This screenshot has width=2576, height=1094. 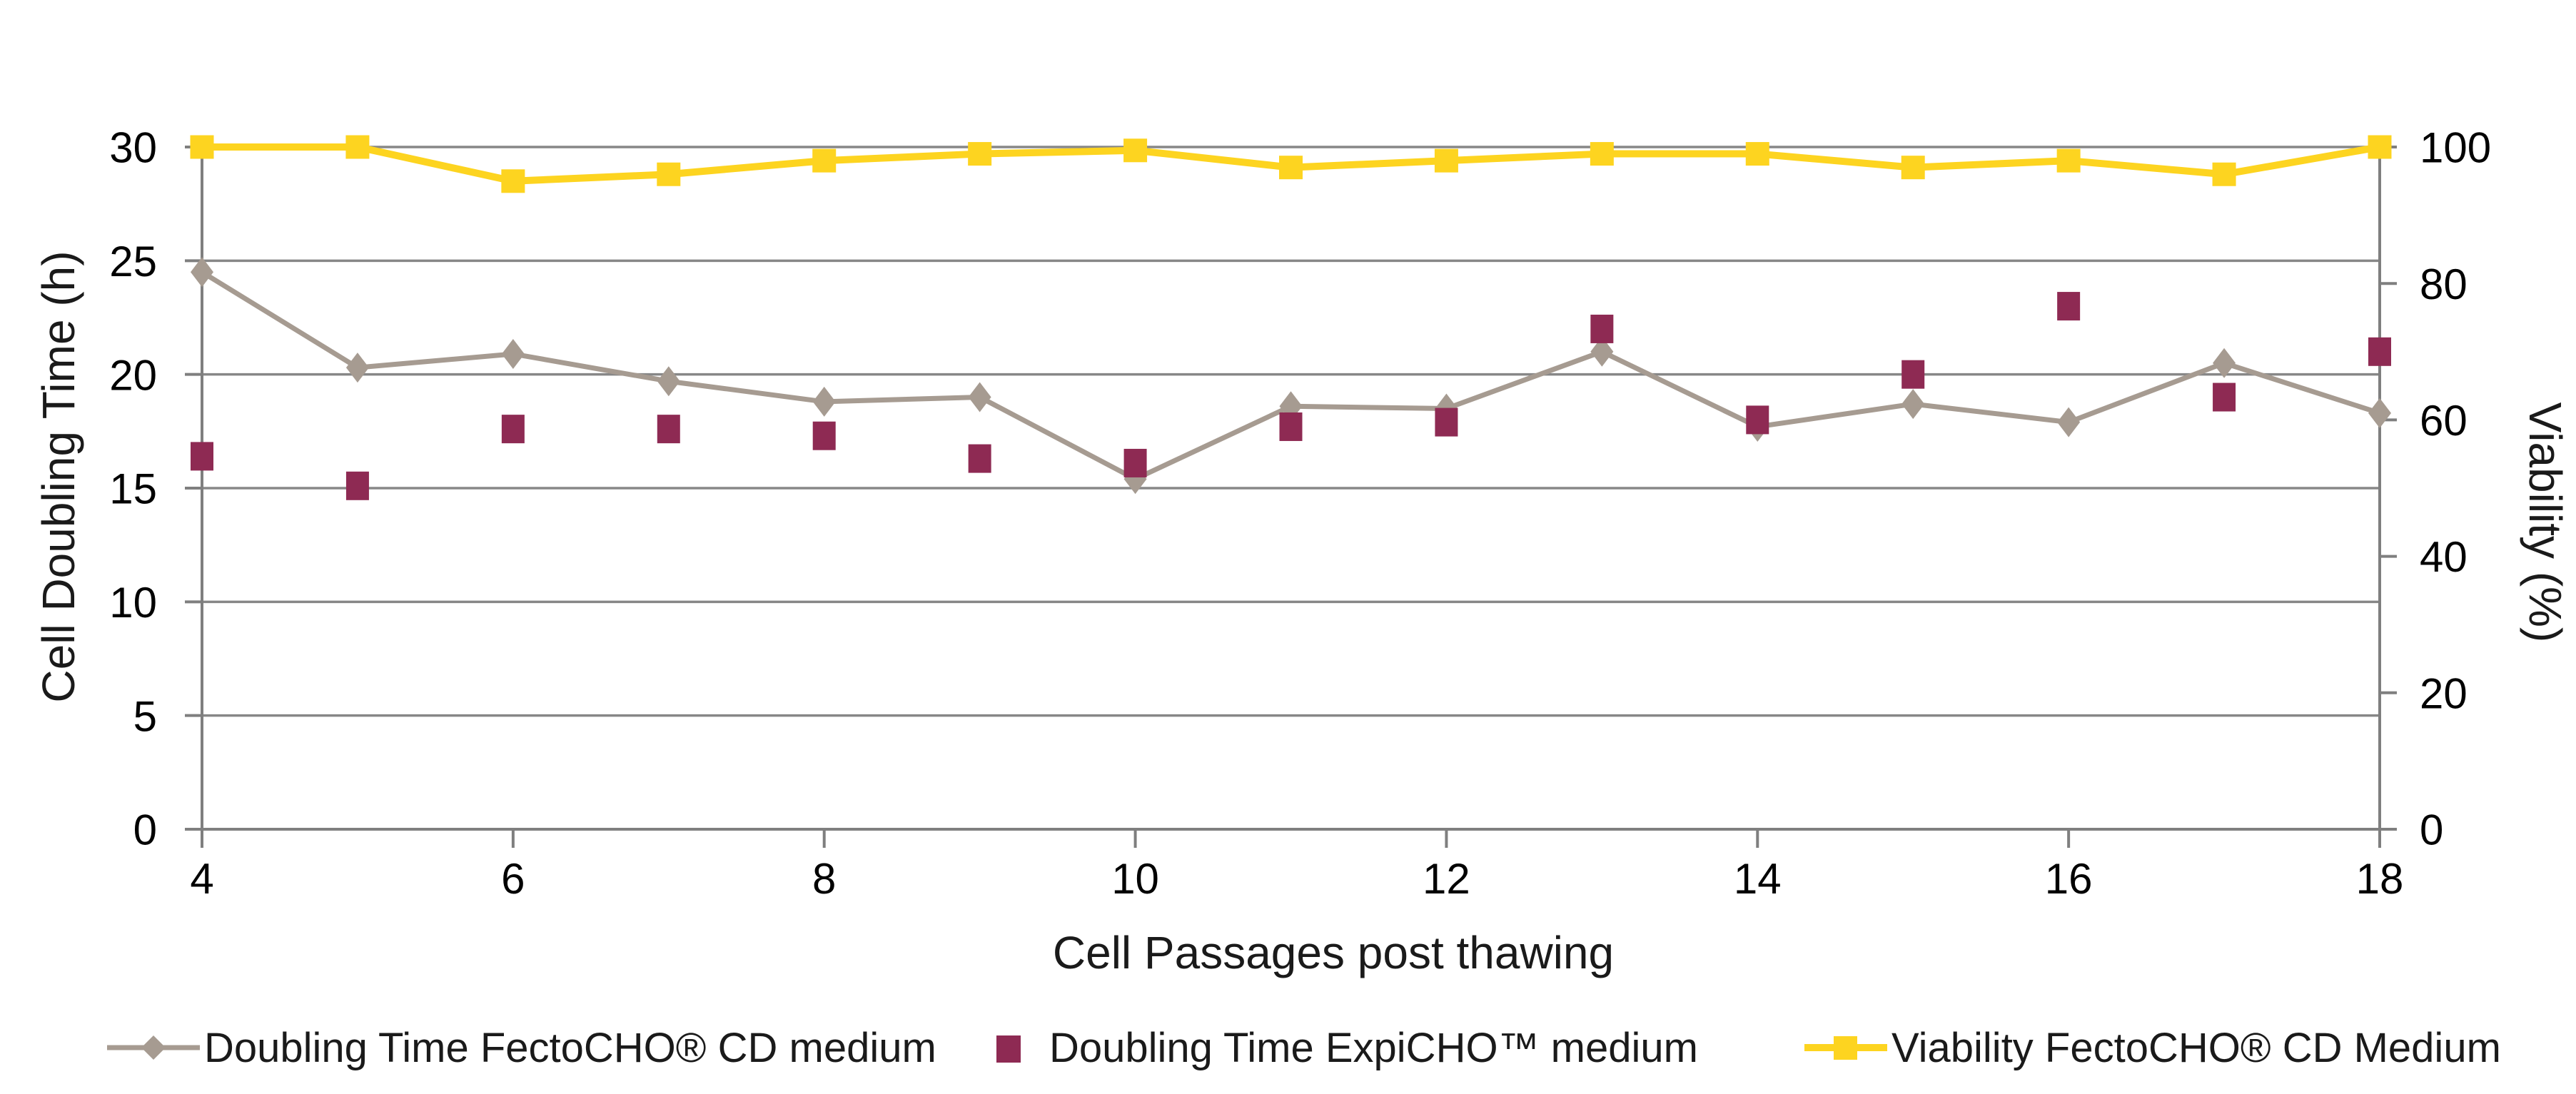 What do you see at coordinates (58, 476) in the screenshot?
I see `left-axis-title: Cell Doubling Time (h)` at bounding box center [58, 476].